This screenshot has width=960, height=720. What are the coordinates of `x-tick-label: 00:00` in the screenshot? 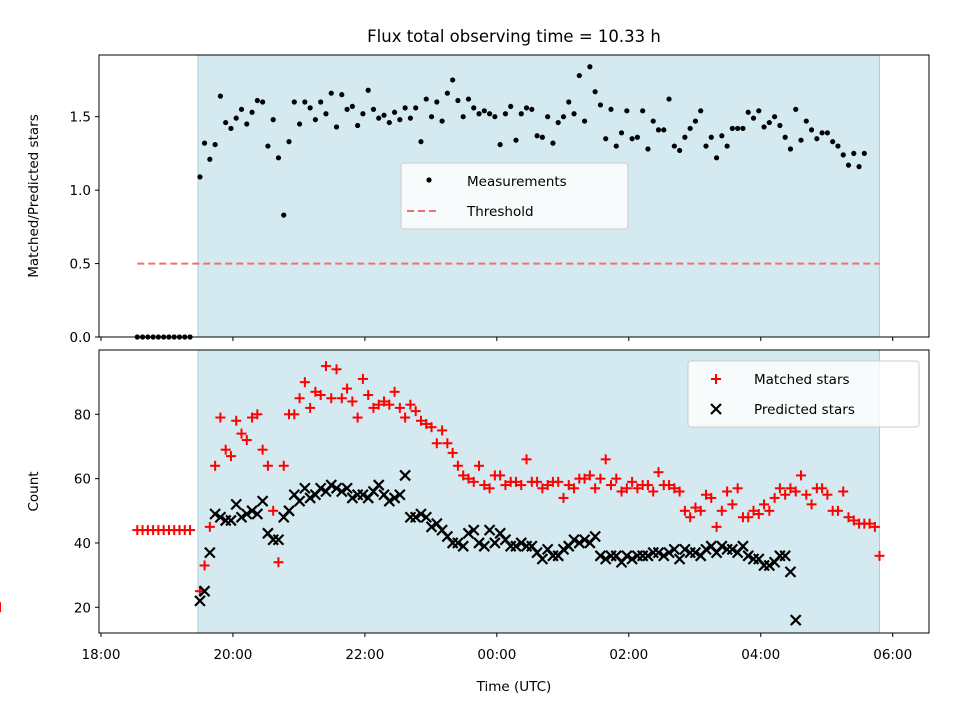 It's located at (496, 655).